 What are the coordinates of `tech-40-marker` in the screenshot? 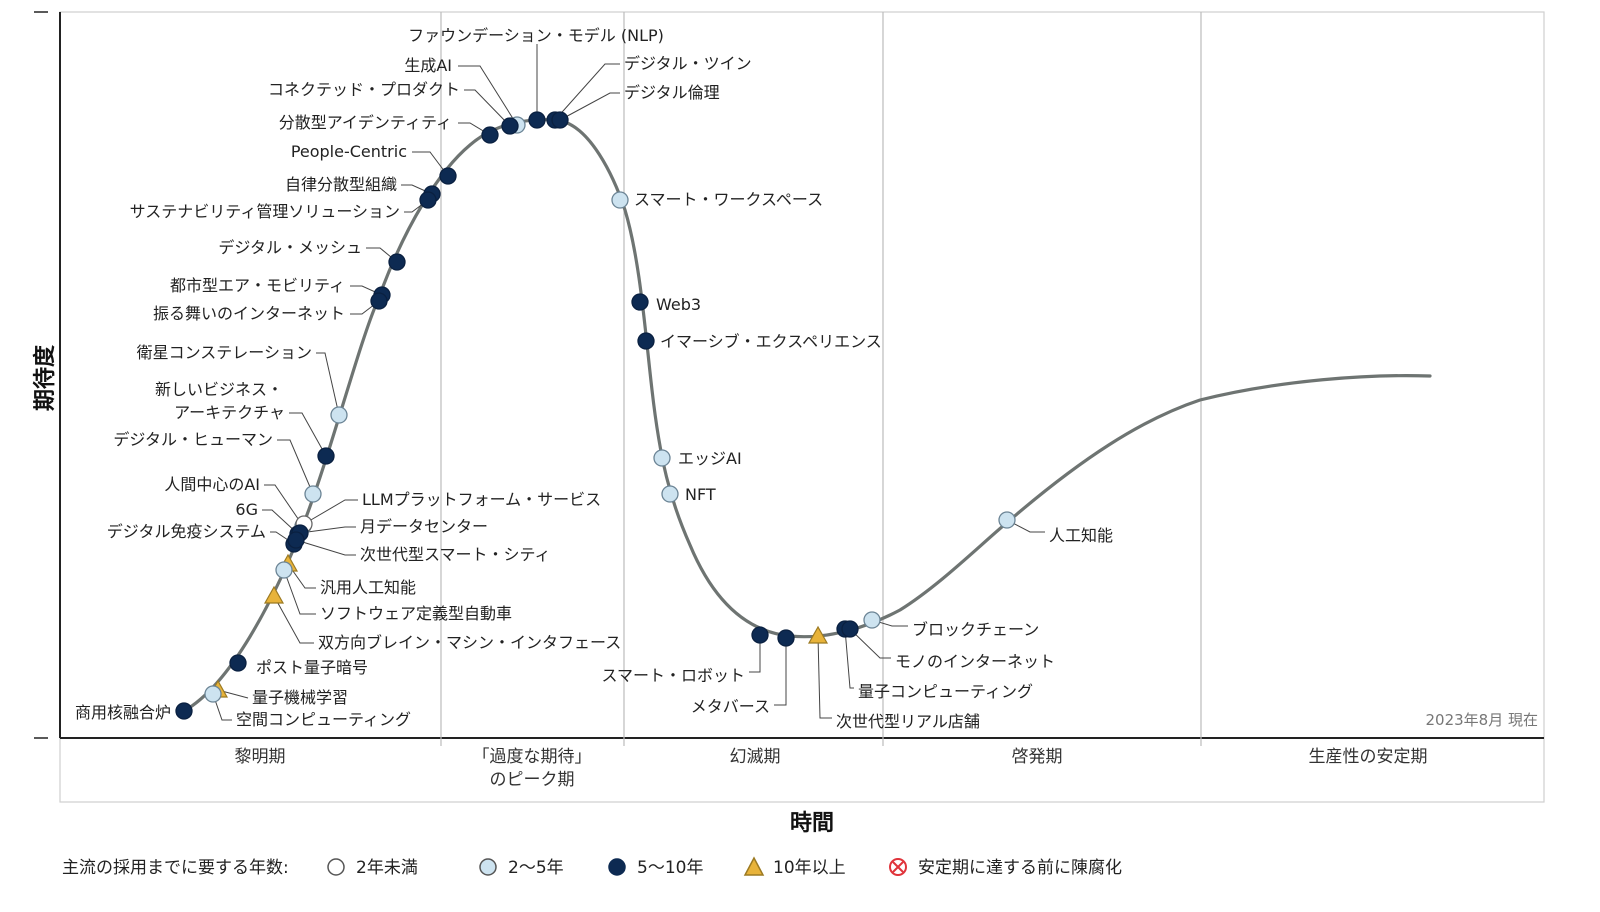 It's located at (872, 620).